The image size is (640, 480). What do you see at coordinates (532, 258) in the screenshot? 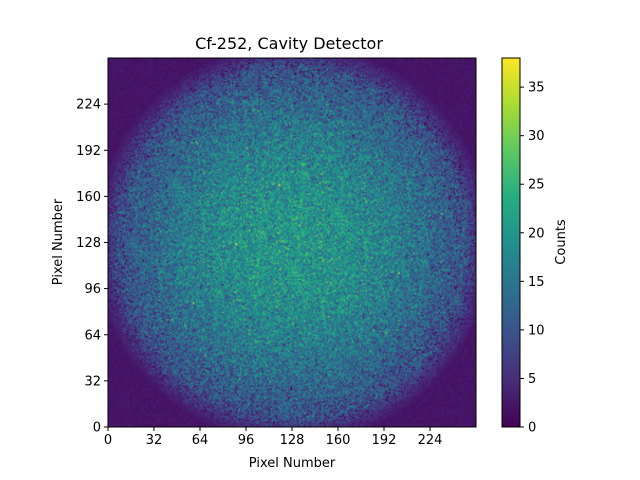
I see `colorbar-ticks: 0 5 10 15 20 25 30 35` at bounding box center [532, 258].